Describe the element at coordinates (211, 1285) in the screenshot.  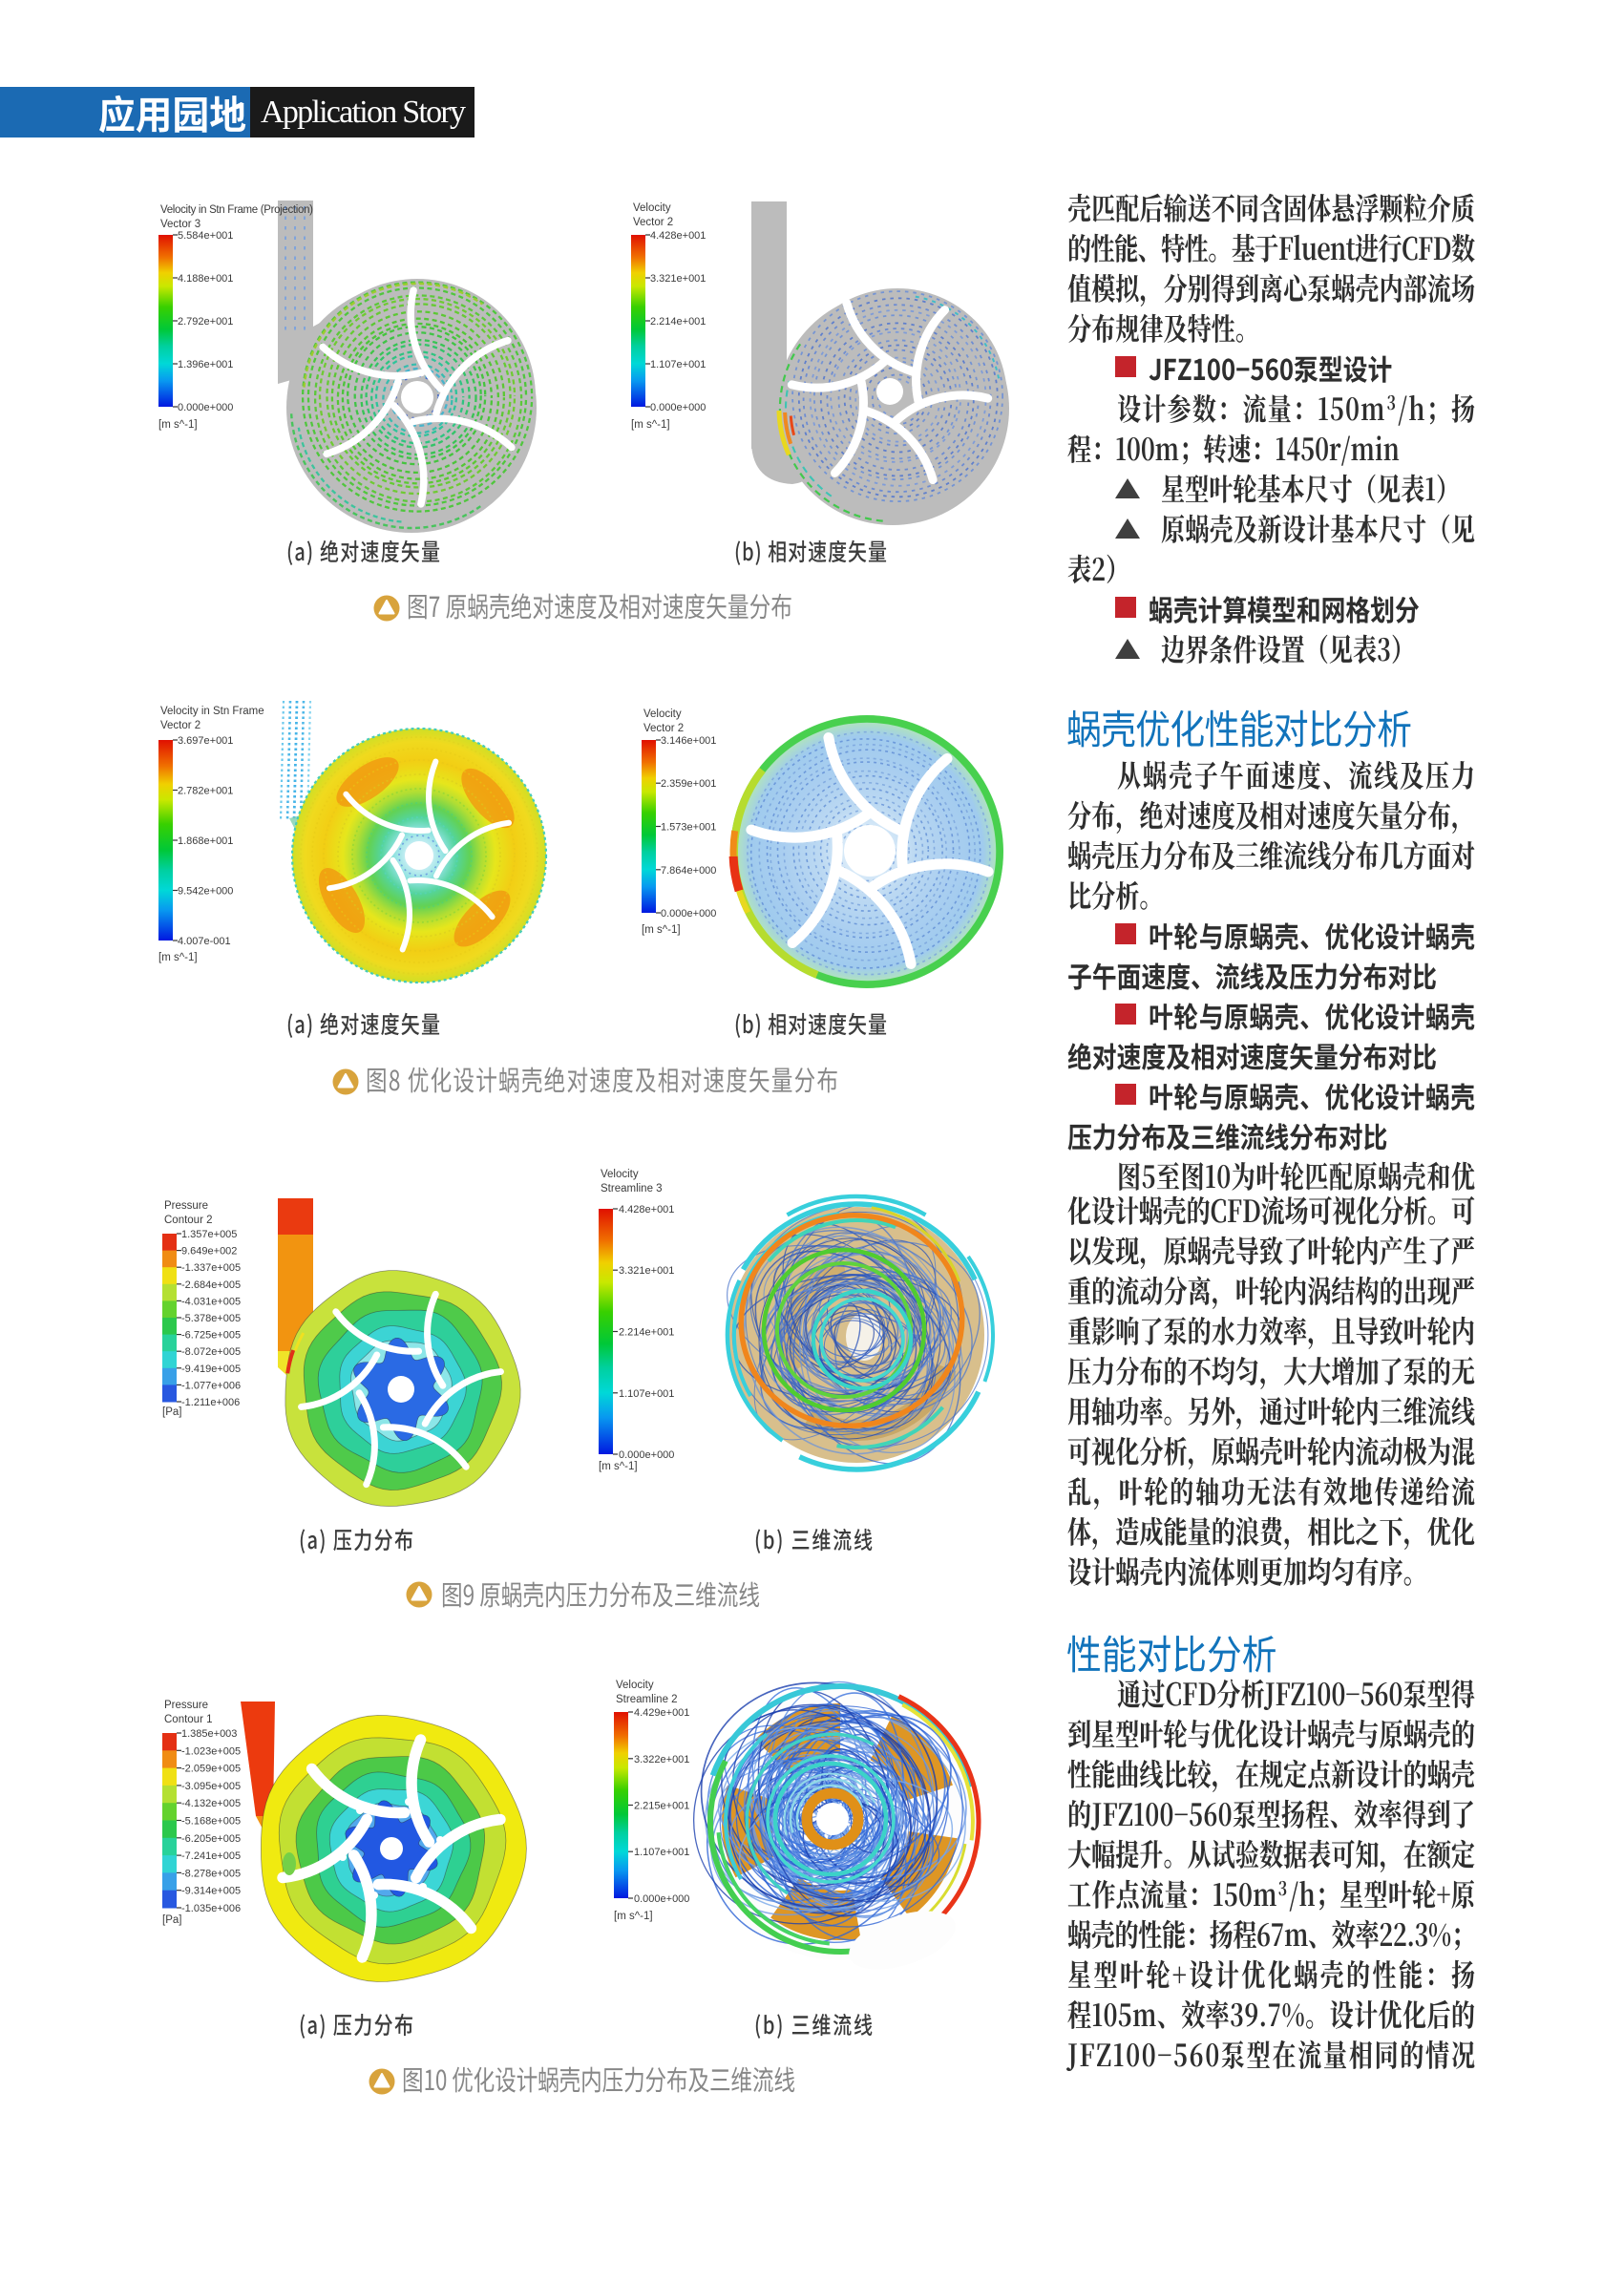
I see `svg-text: -2.684e+005` at that location.